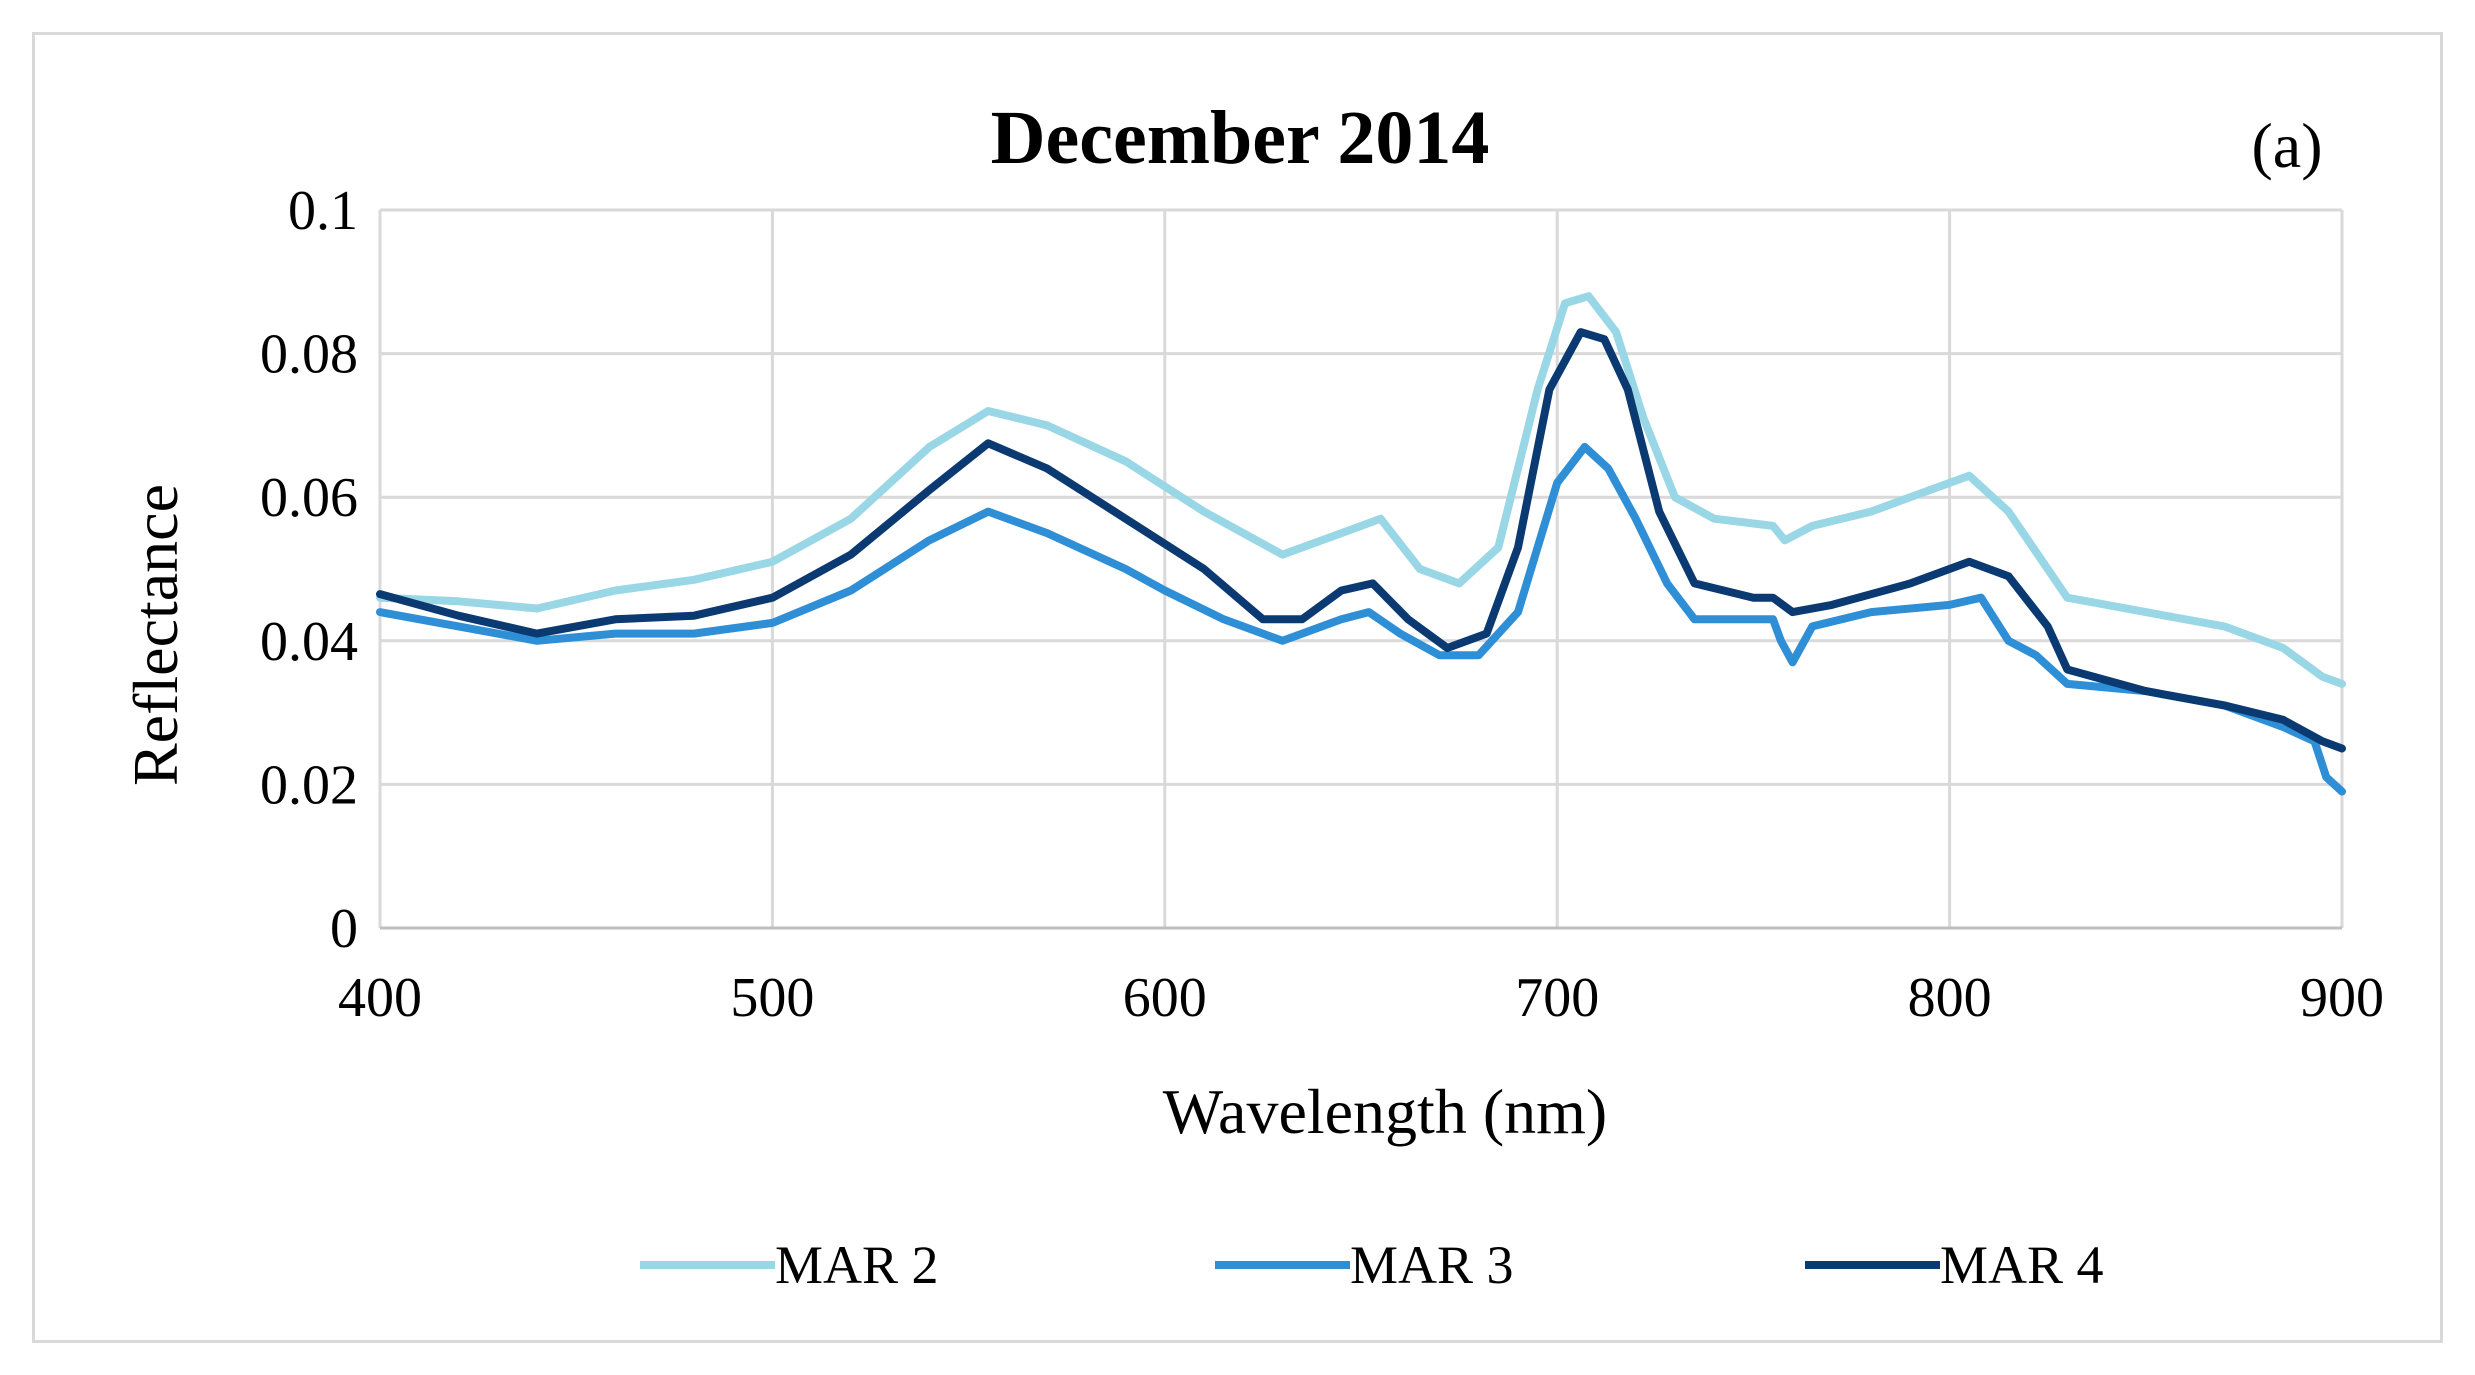 The height and width of the screenshot is (1375, 2475). Describe the element at coordinates (323, 211) in the screenshot. I see `y-tick-label: 0.1` at that location.